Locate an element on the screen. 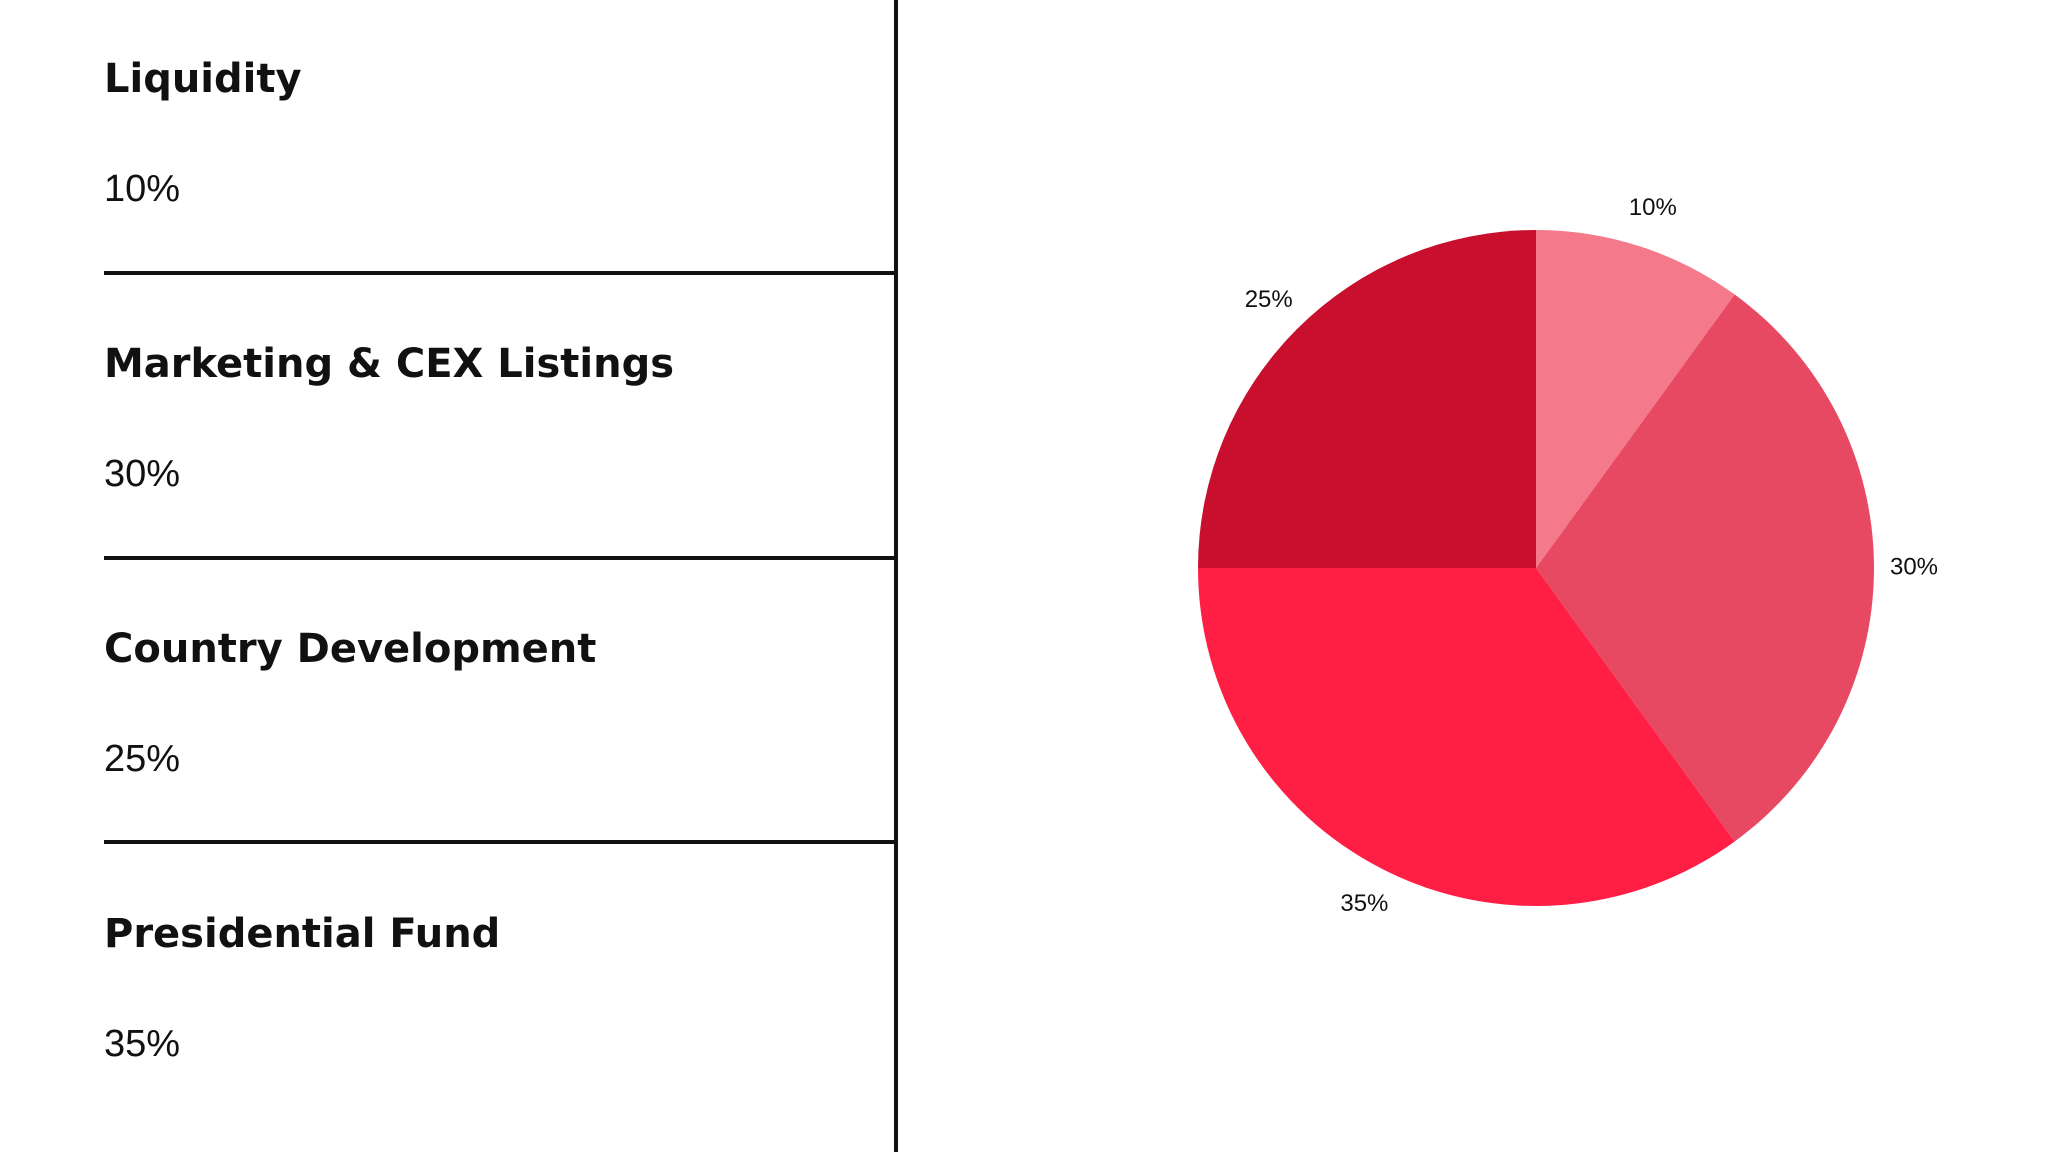 This screenshot has height=1152, width=2048. item-value: 25% is located at coordinates (142, 759).